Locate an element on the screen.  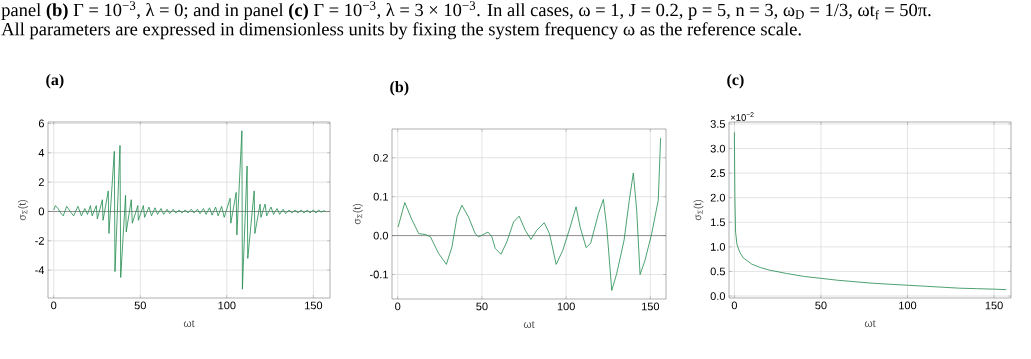
y-tick-label: 0.5 is located at coordinates (717, 271).